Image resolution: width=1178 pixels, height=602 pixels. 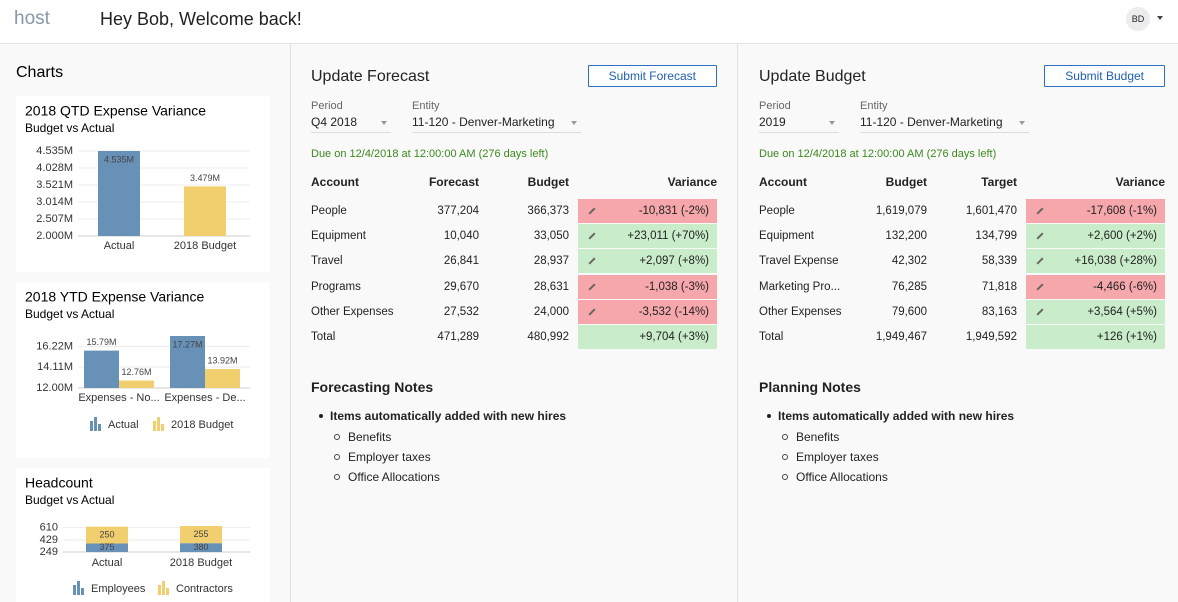 I want to click on table-cell: 366,373, so click(x=548, y=211).